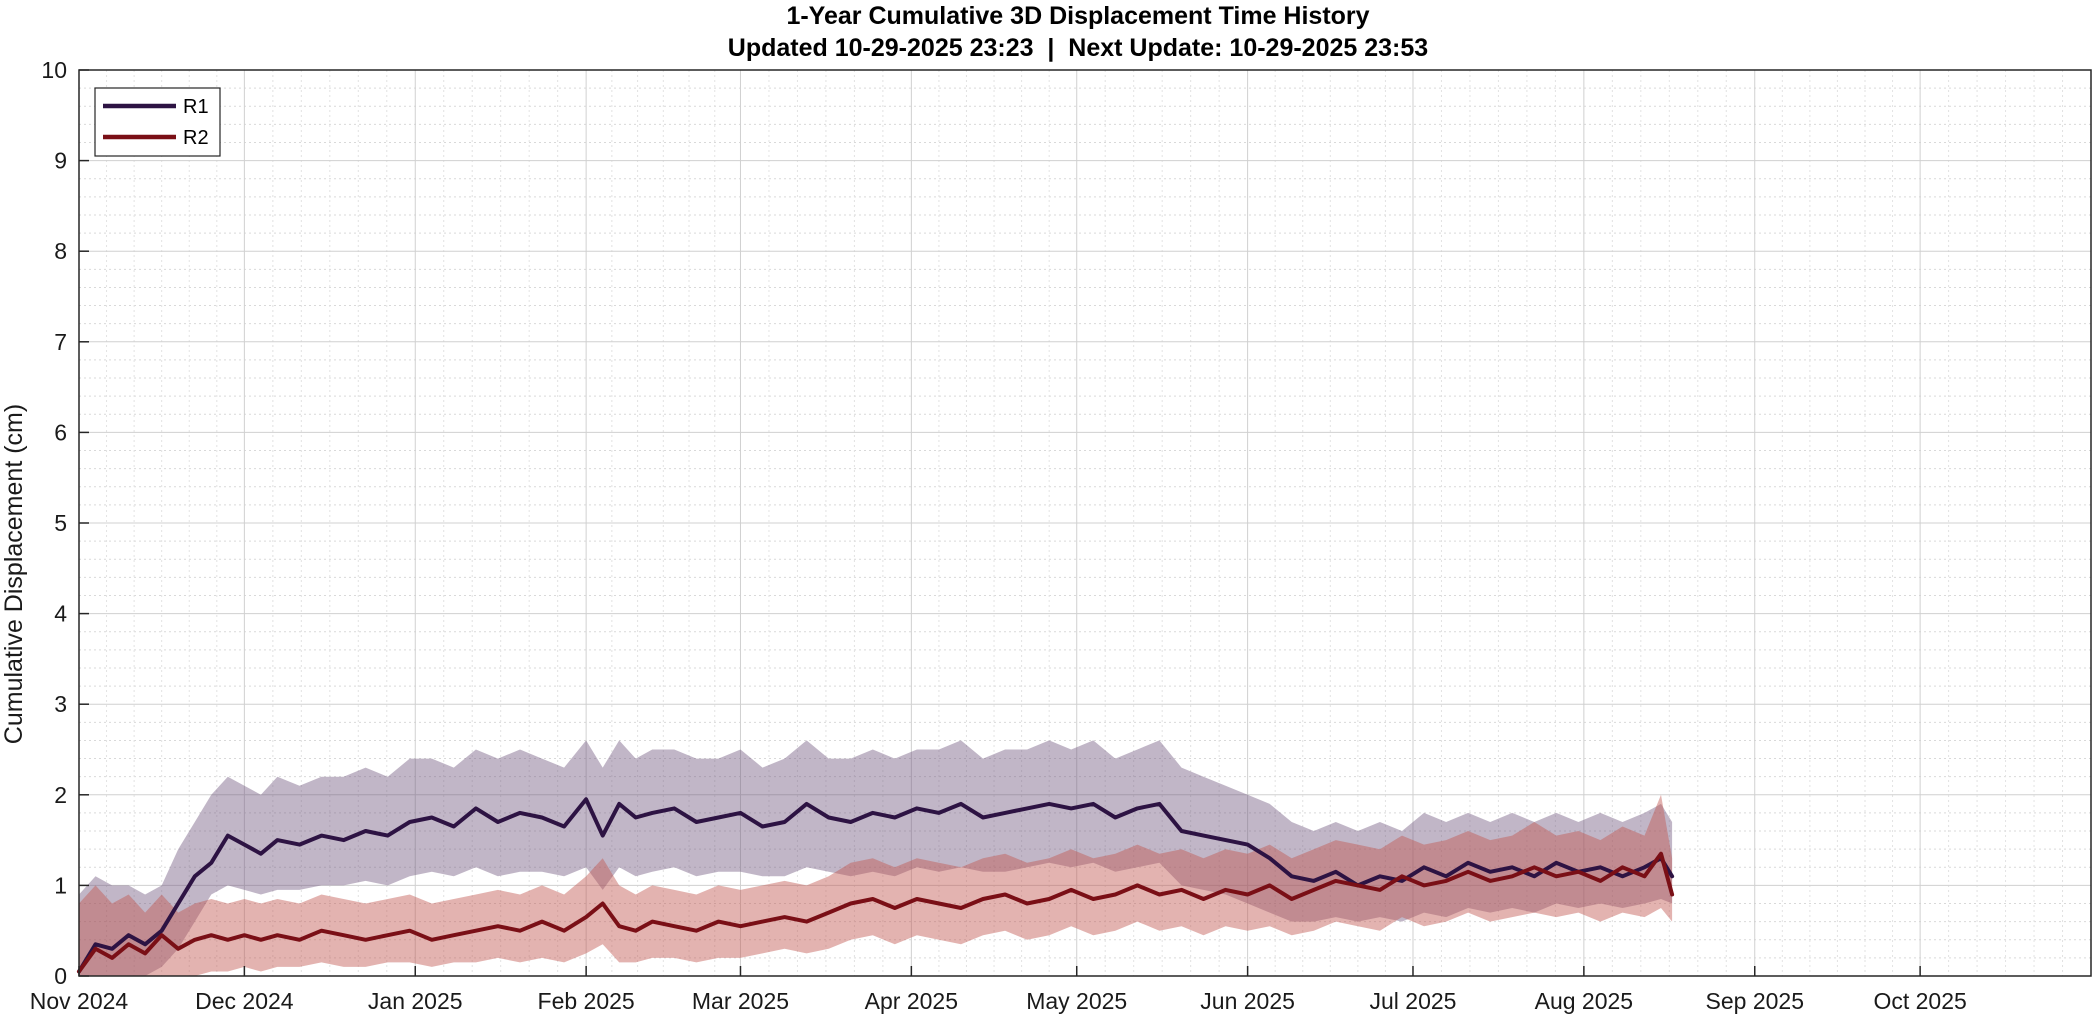 This screenshot has height=1019, width=2093. I want to click on x-tick-label: Nov 2024, so click(79, 1001).